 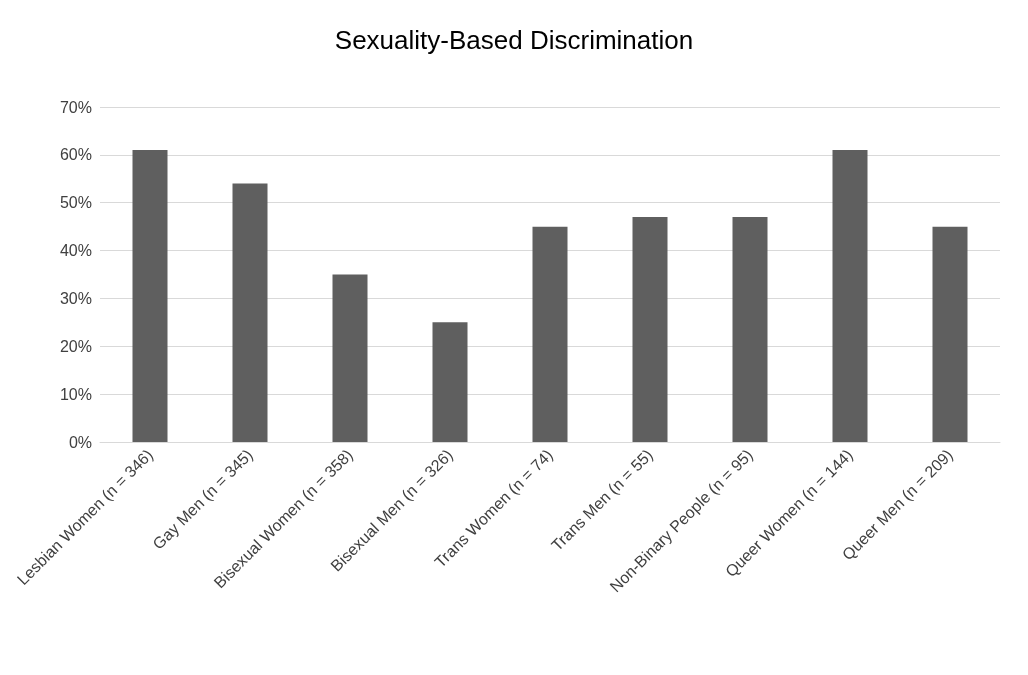 I want to click on y-tick-label: 60%, so click(x=75, y=155).